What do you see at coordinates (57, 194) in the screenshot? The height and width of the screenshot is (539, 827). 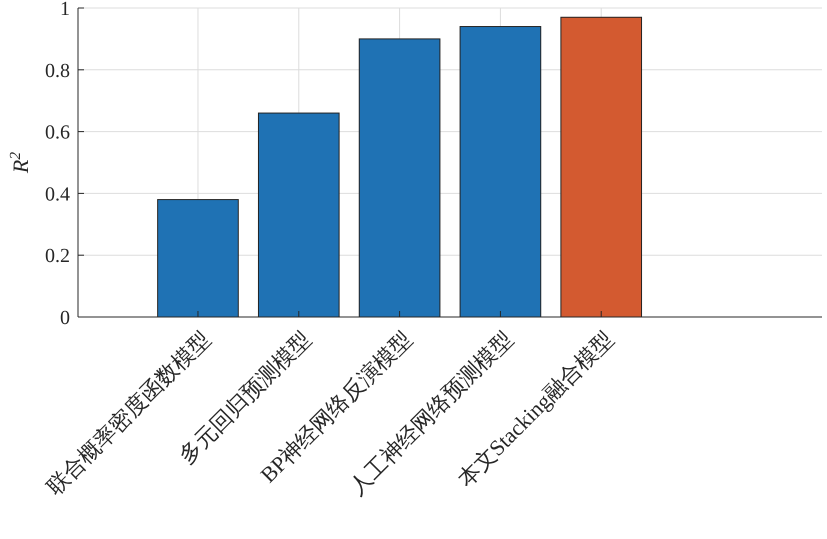 I see `y-tick-label: 0.4` at bounding box center [57, 194].